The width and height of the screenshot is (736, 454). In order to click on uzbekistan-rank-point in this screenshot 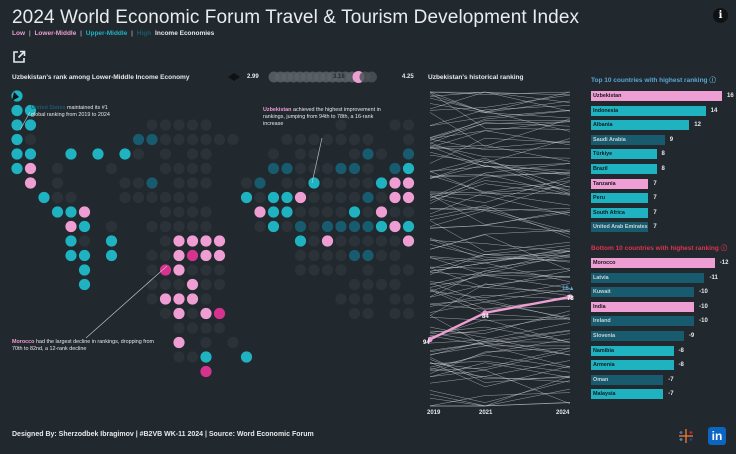, I will do `click(430, 339)`.